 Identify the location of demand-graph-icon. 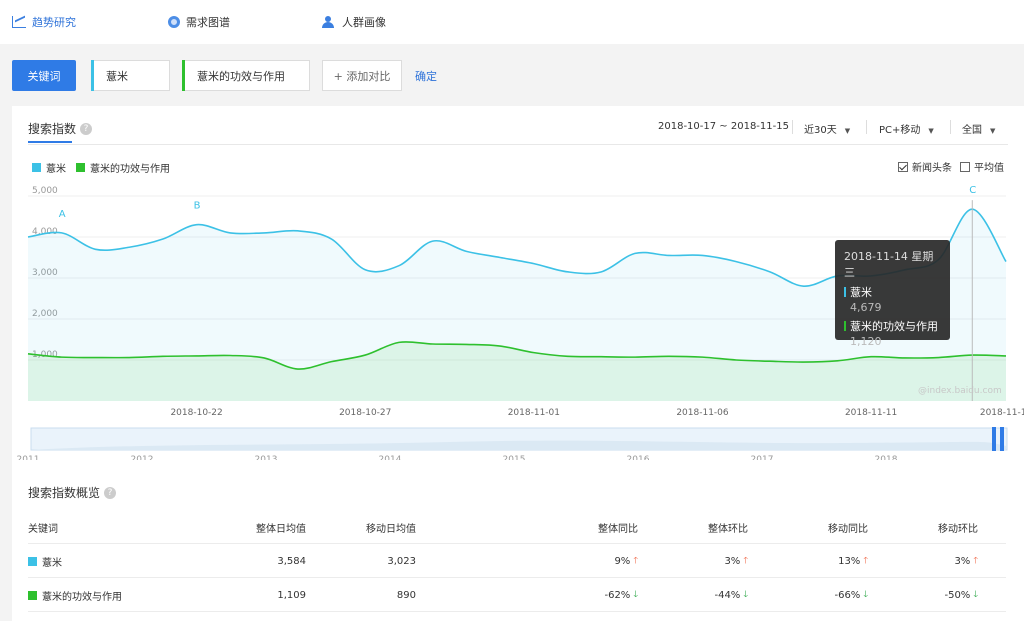
(174, 22).